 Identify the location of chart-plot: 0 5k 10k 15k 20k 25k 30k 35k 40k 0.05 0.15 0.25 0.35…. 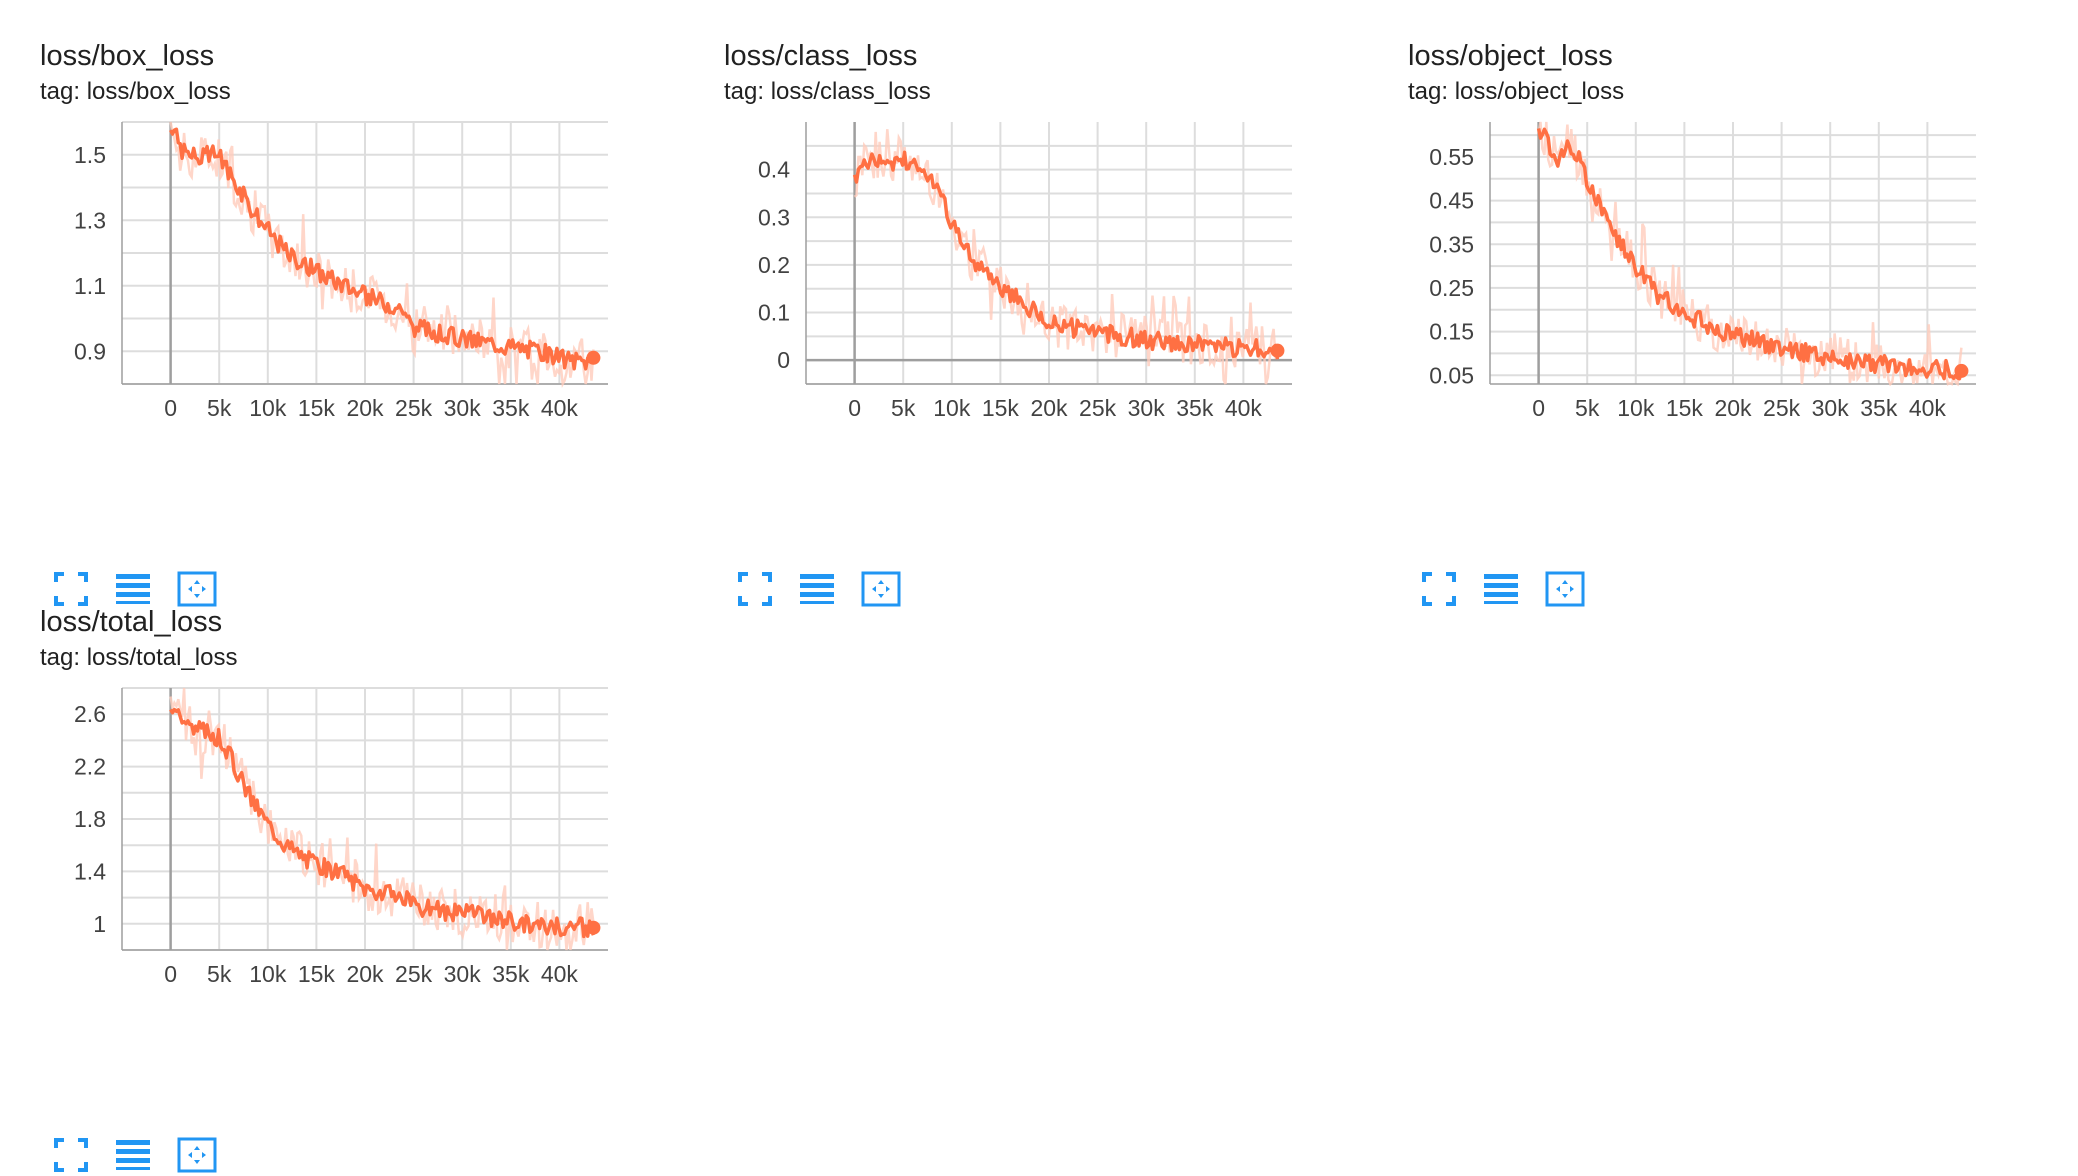
(1728, 280).